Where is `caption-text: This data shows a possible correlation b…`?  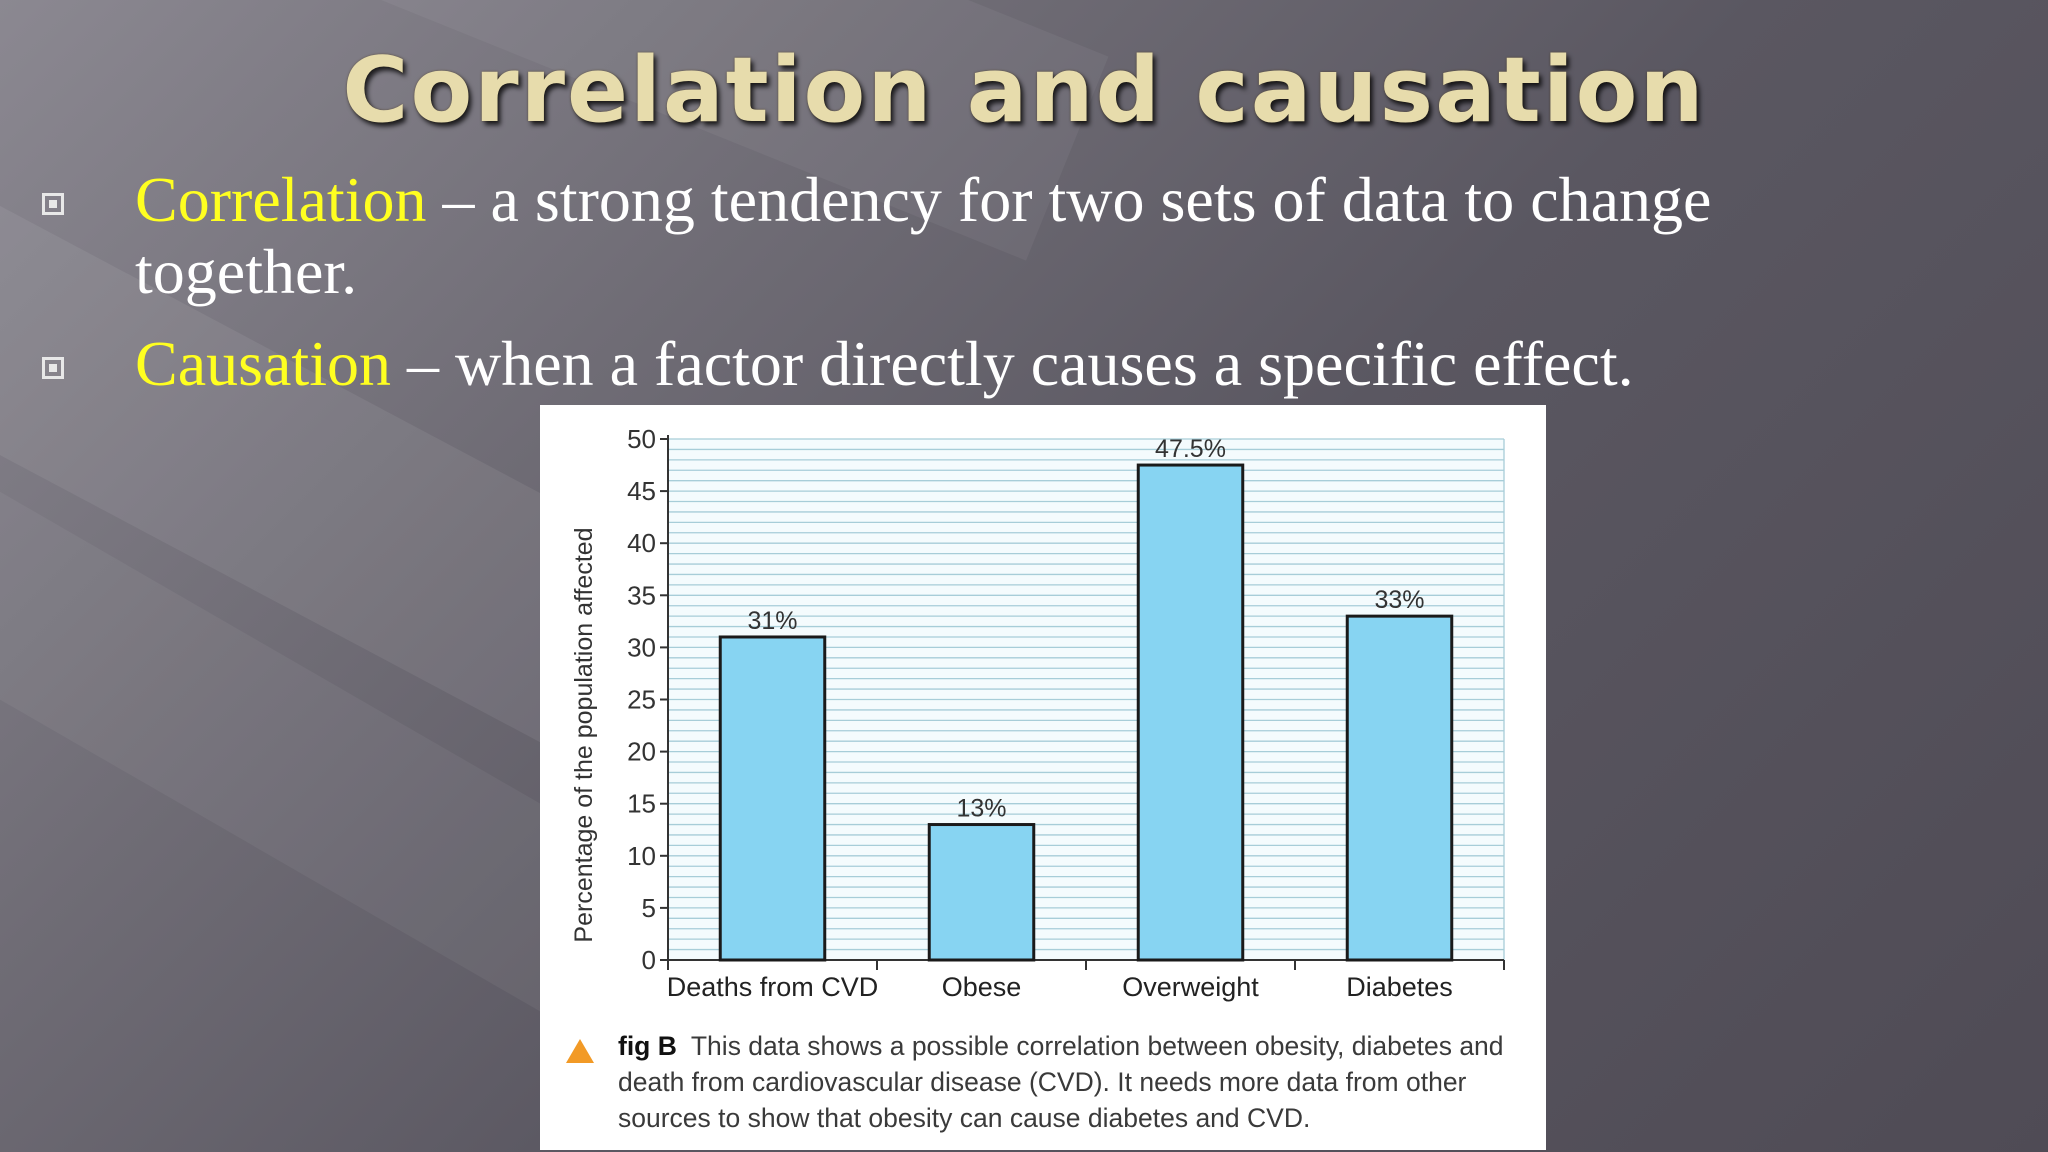
caption-text: This data shows a possible correlation b… is located at coordinates (1061, 1082).